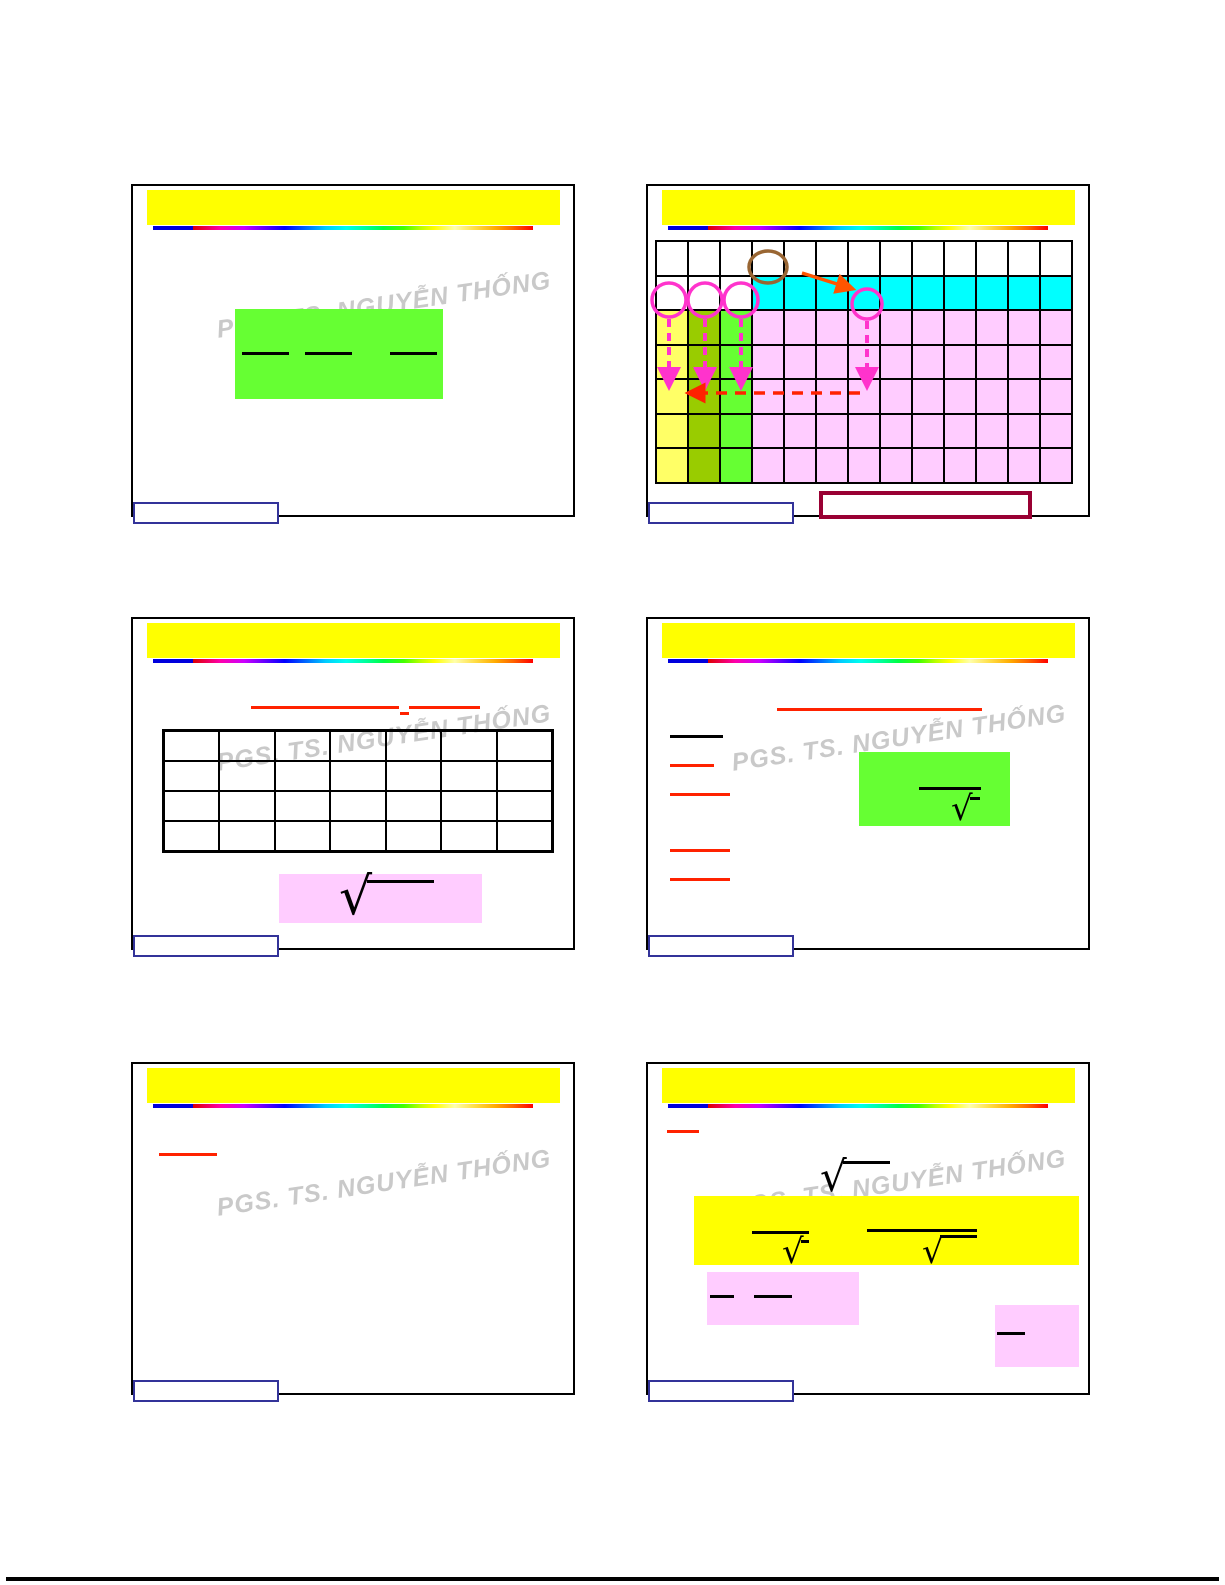 The height and width of the screenshot is (1585, 1225). What do you see at coordinates (339, 354) in the screenshot?
I see `green-highlight-box` at bounding box center [339, 354].